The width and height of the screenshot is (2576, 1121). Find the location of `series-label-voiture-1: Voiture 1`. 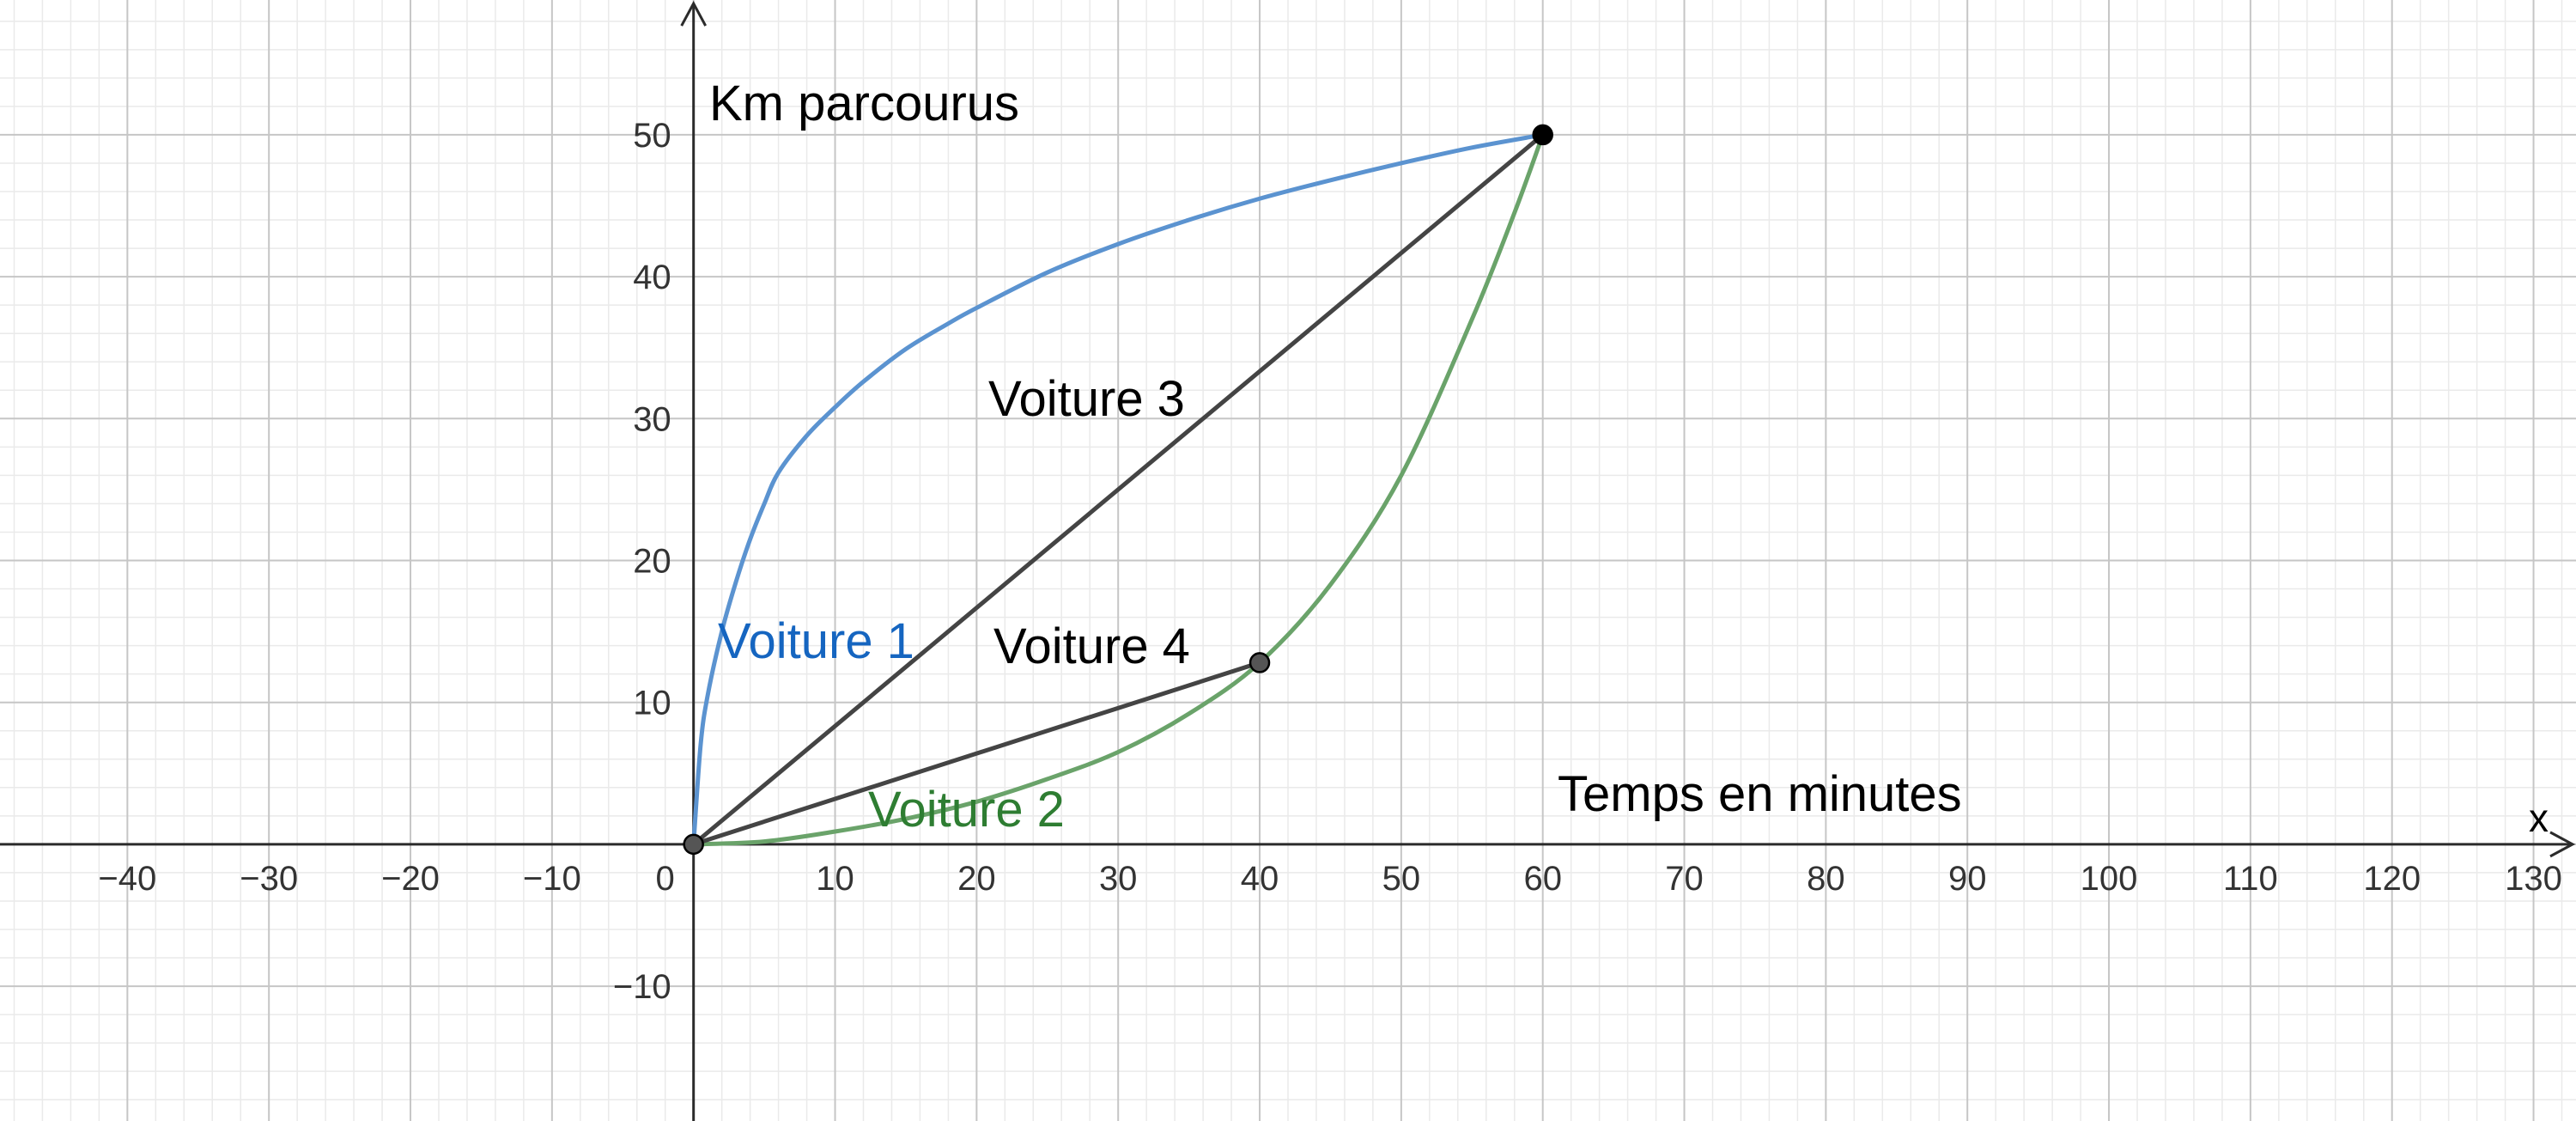

series-label-voiture-1: Voiture 1 is located at coordinates (816, 641).